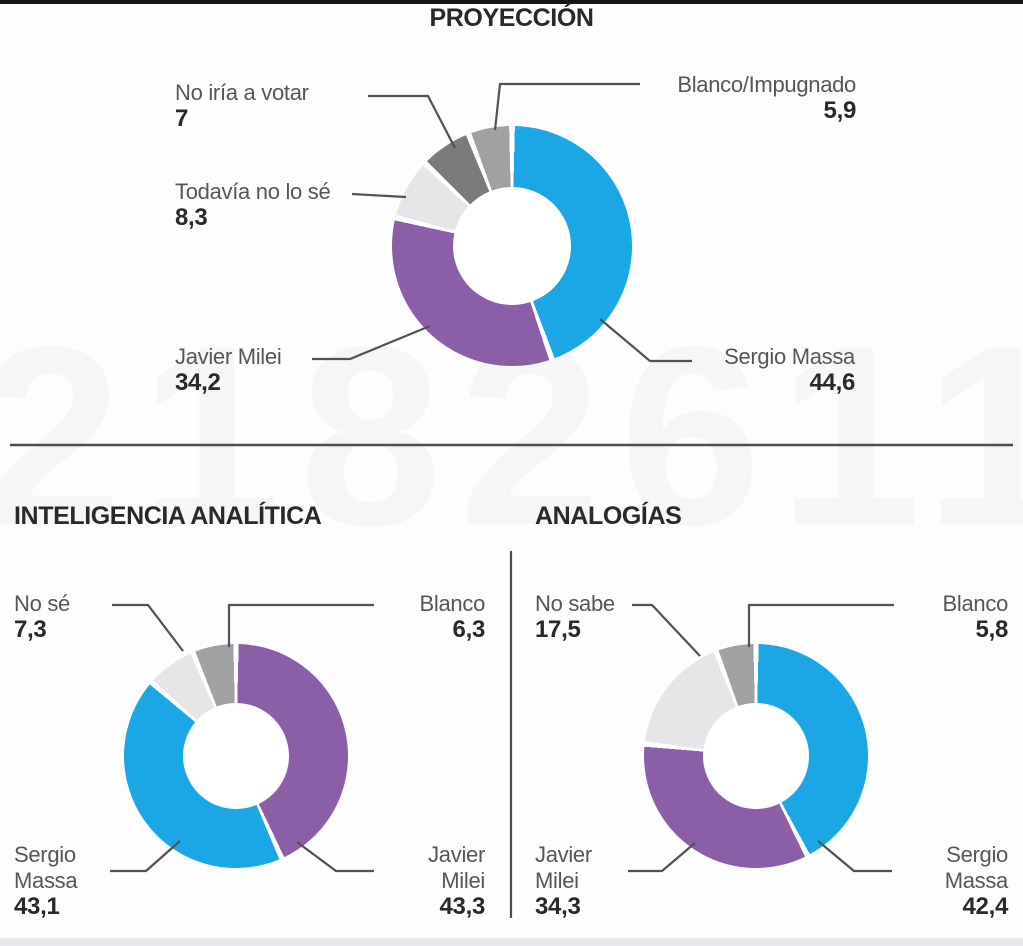 The width and height of the screenshot is (1023, 946). I want to click on leader-line-javier-analogias, so click(662, 857).